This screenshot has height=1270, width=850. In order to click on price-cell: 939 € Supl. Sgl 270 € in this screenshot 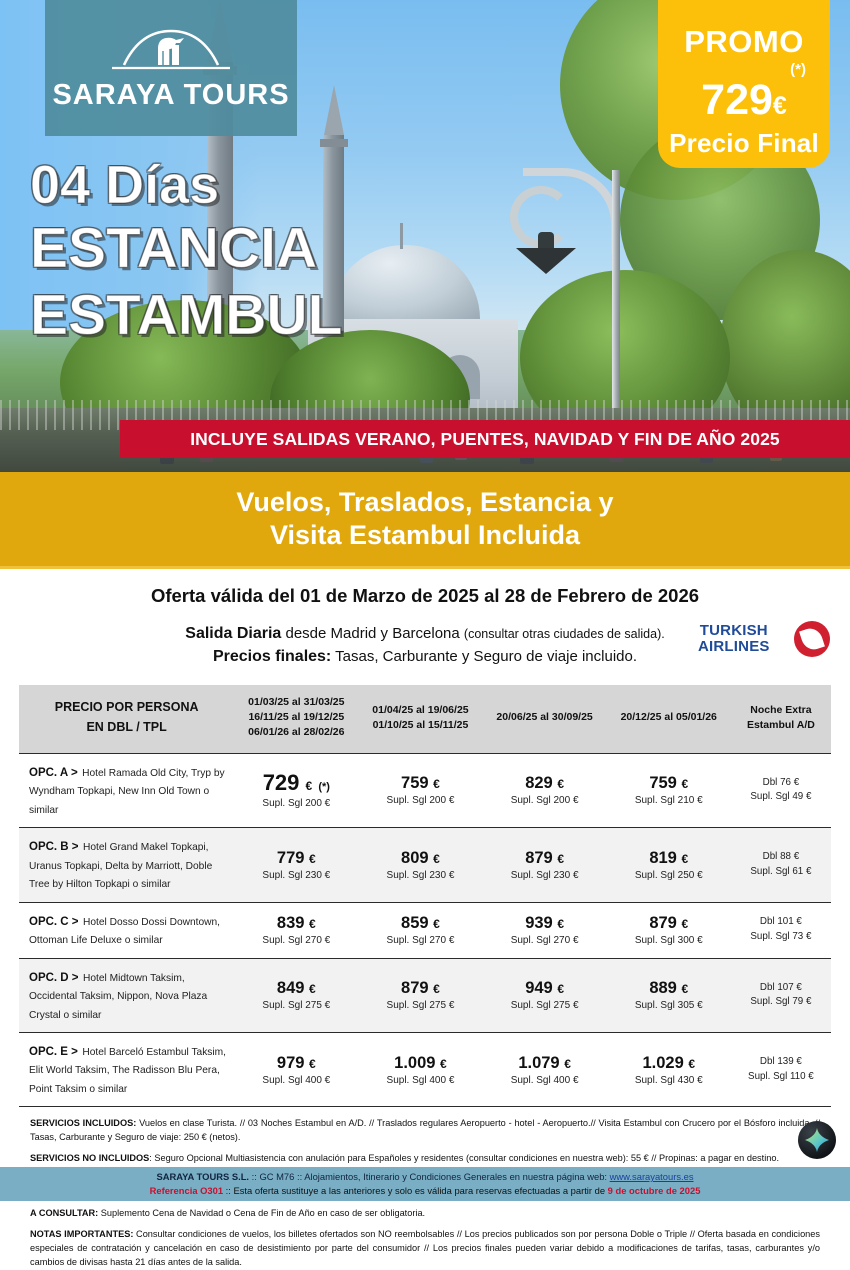, I will do `click(545, 930)`.